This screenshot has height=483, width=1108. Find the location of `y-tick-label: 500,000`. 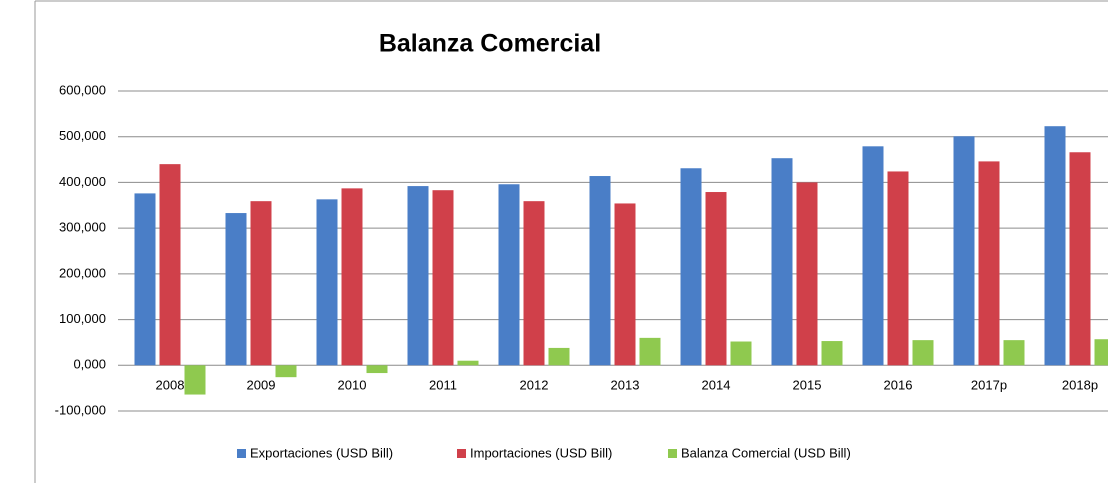

y-tick-label: 500,000 is located at coordinates (82, 135).